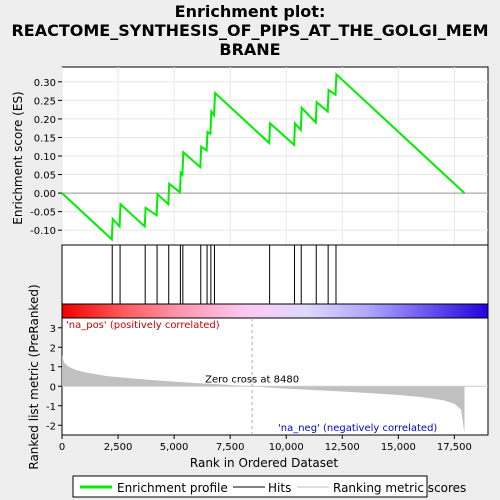 This screenshot has width=500, height=500. What do you see at coordinates (250, 49) in the screenshot?
I see `title-line-3: BRANE` at bounding box center [250, 49].